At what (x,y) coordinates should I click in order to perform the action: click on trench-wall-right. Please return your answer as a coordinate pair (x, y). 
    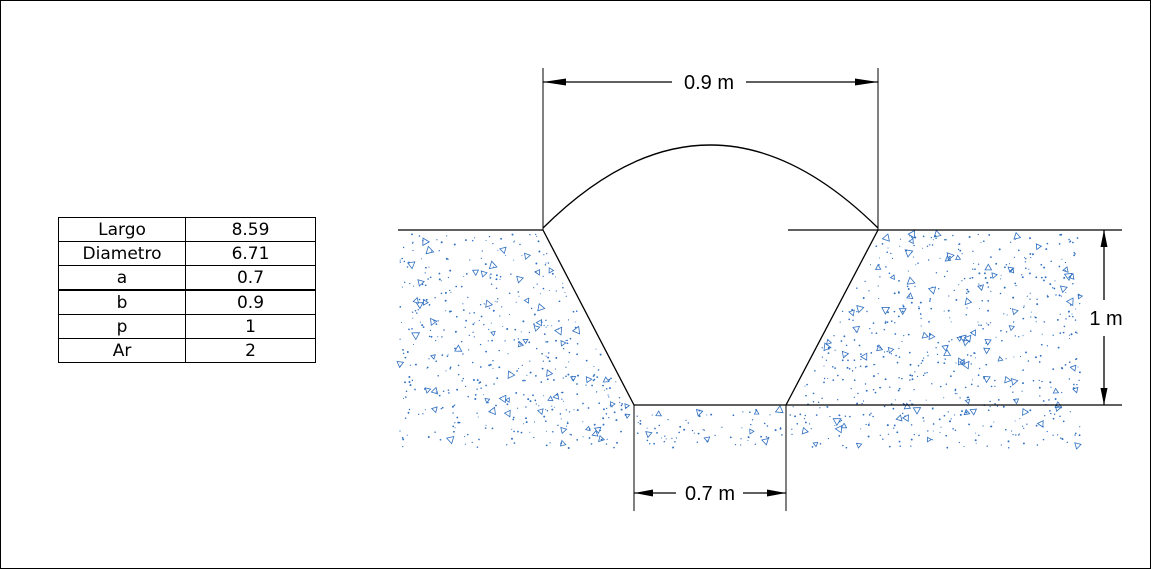
    Looking at the image, I should click on (832, 317).